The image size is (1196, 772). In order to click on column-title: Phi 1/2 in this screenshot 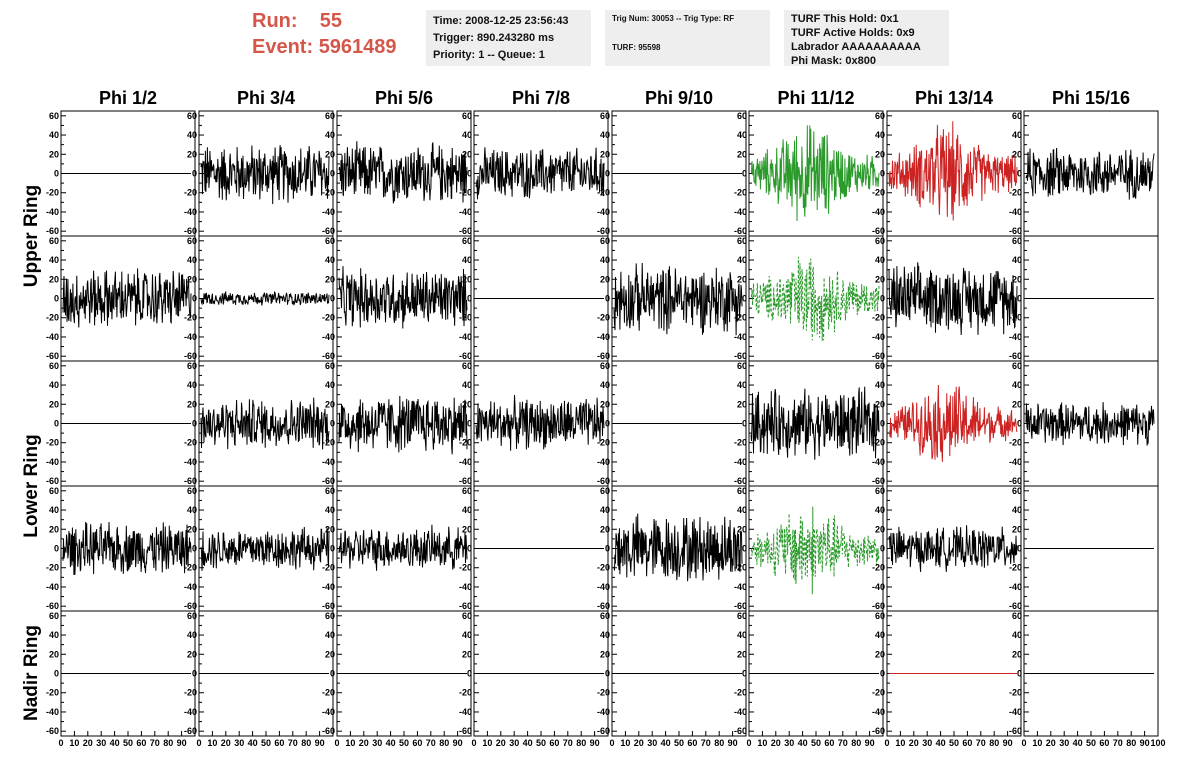, I will do `click(128, 98)`.